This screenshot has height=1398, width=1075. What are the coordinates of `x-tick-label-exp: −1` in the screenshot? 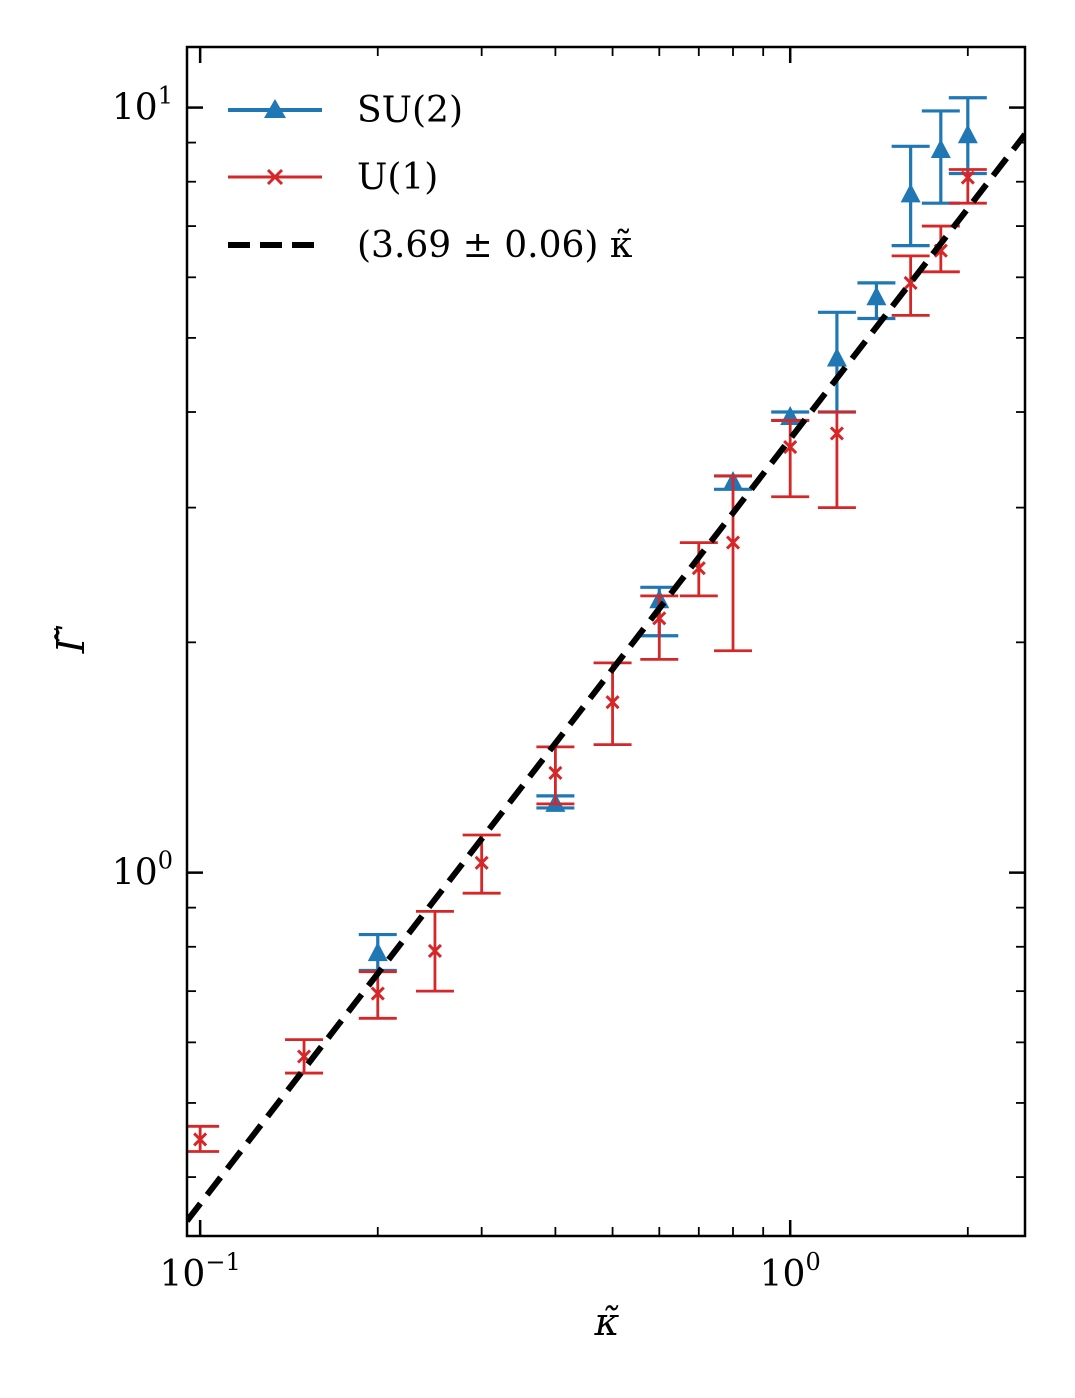 It's located at (222, 1262).